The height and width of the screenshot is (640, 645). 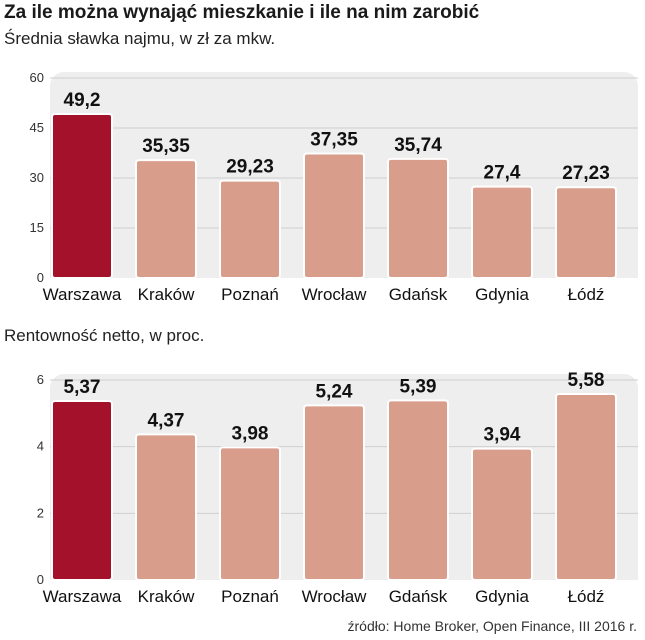 I want to click on bar-value-label: 4,37, so click(x=166, y=420).